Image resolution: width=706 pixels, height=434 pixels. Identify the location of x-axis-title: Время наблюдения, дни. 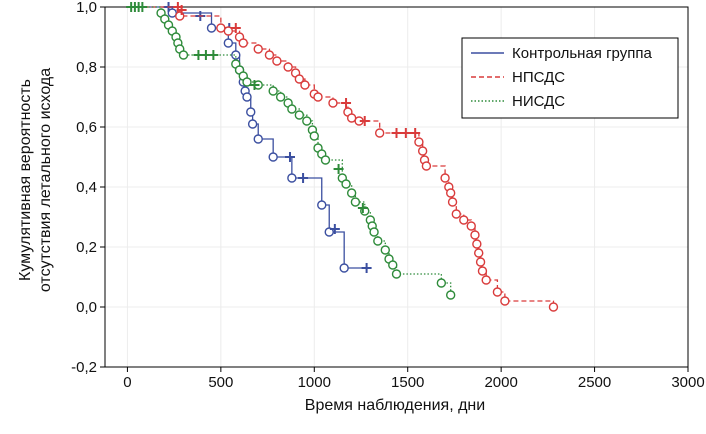
(395, 405).